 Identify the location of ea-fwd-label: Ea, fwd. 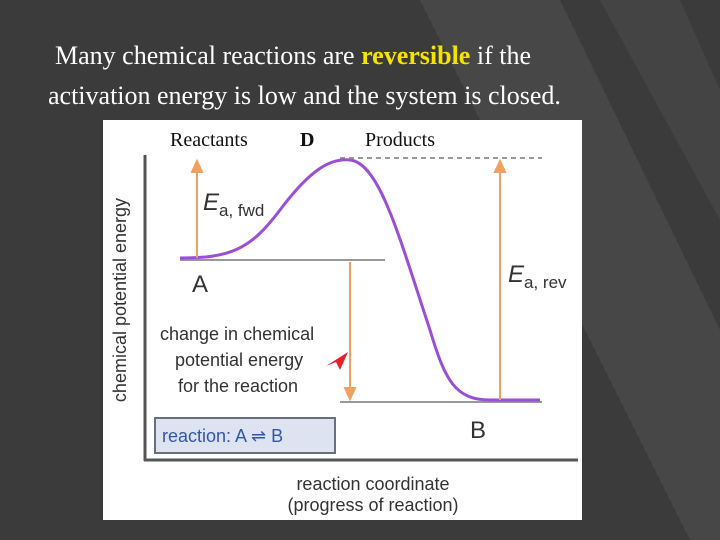
(233, 204).